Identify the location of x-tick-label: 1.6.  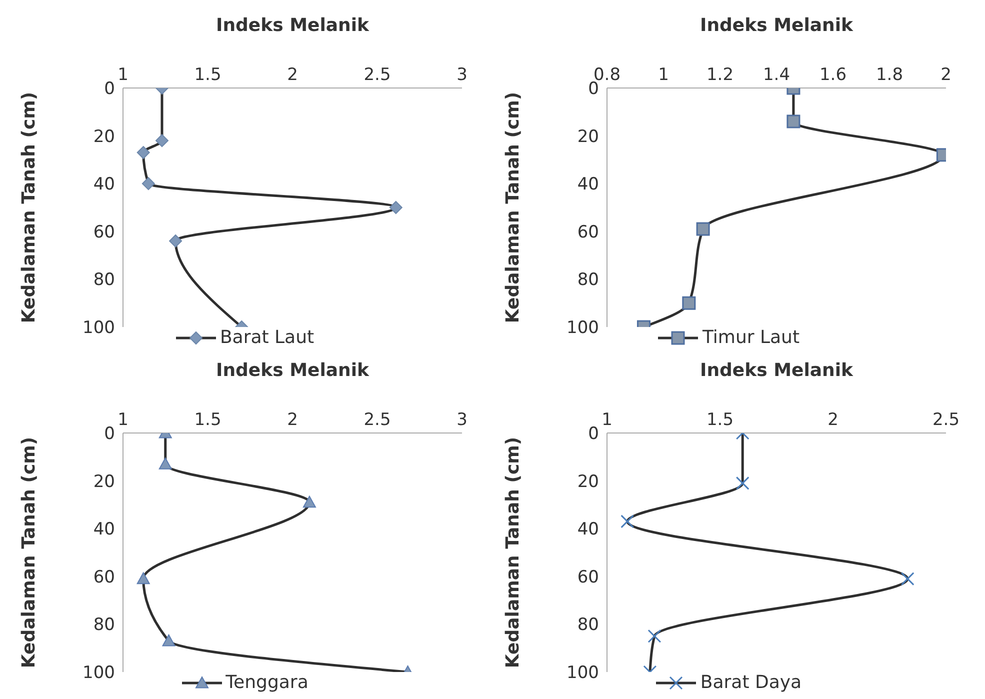
(833, 75).